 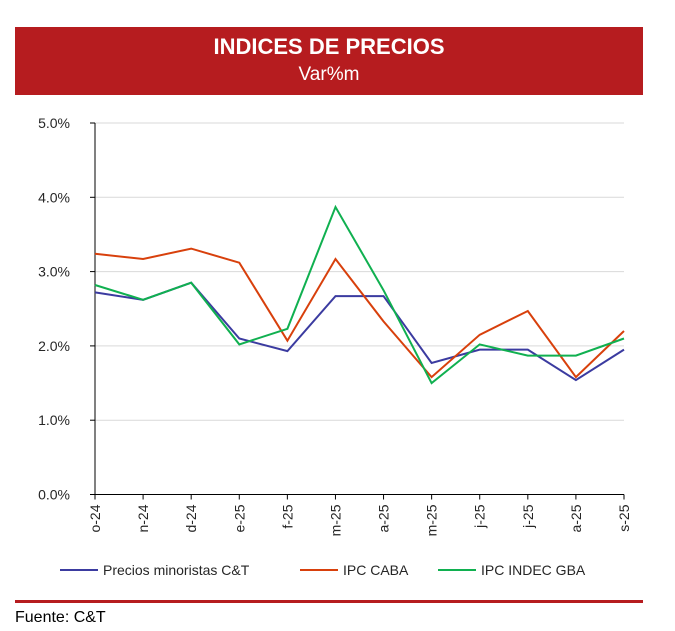 I want to click on x-tick-label: d-24, so click(x=191, y=518).